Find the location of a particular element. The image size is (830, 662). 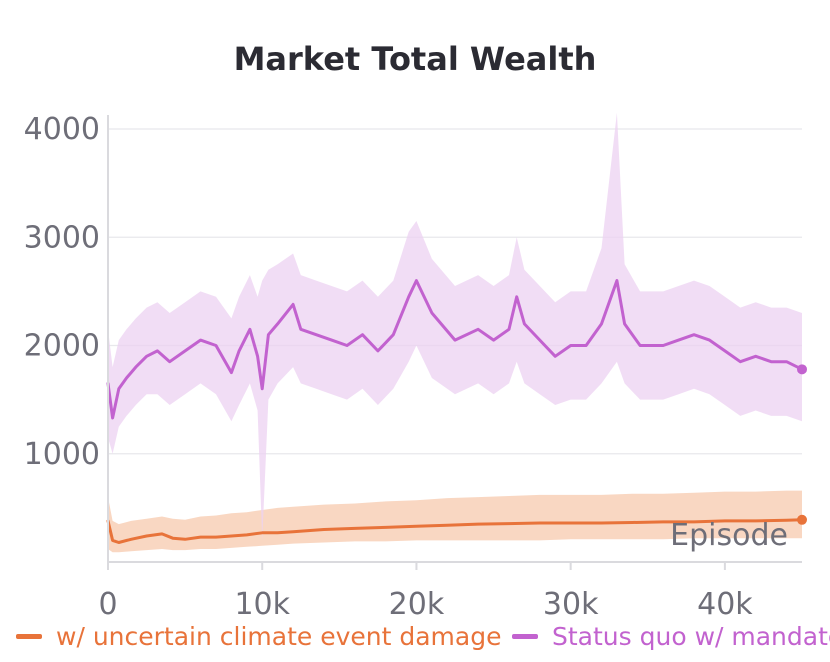

x-tick-label-30000: 30k is located at coordinates (571, 604).